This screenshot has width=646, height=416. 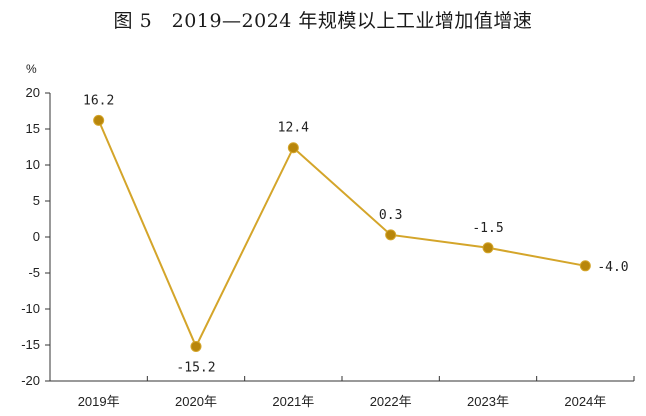 What do you see at coordinates (30, 380) in the screenshot?
I see `y-tick-label: -20` at bounding box center [30, 380].